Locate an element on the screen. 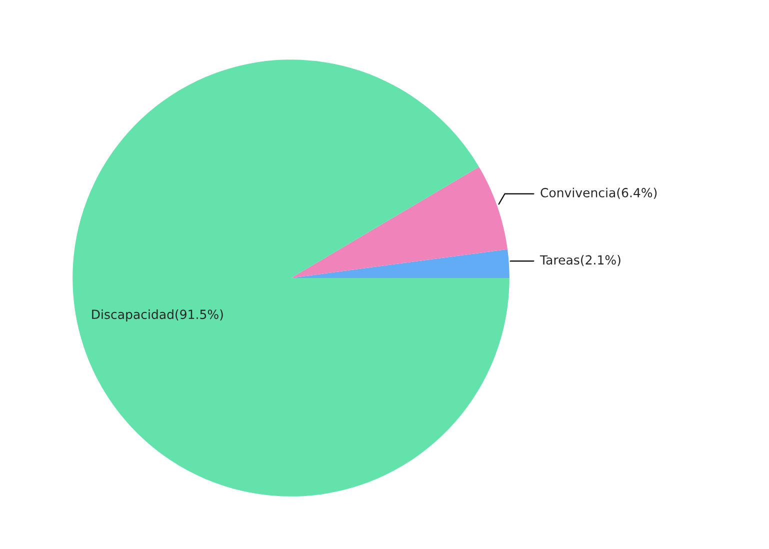  slice-label: Convivencia(6.4%) is located at coordinates (598, 193).